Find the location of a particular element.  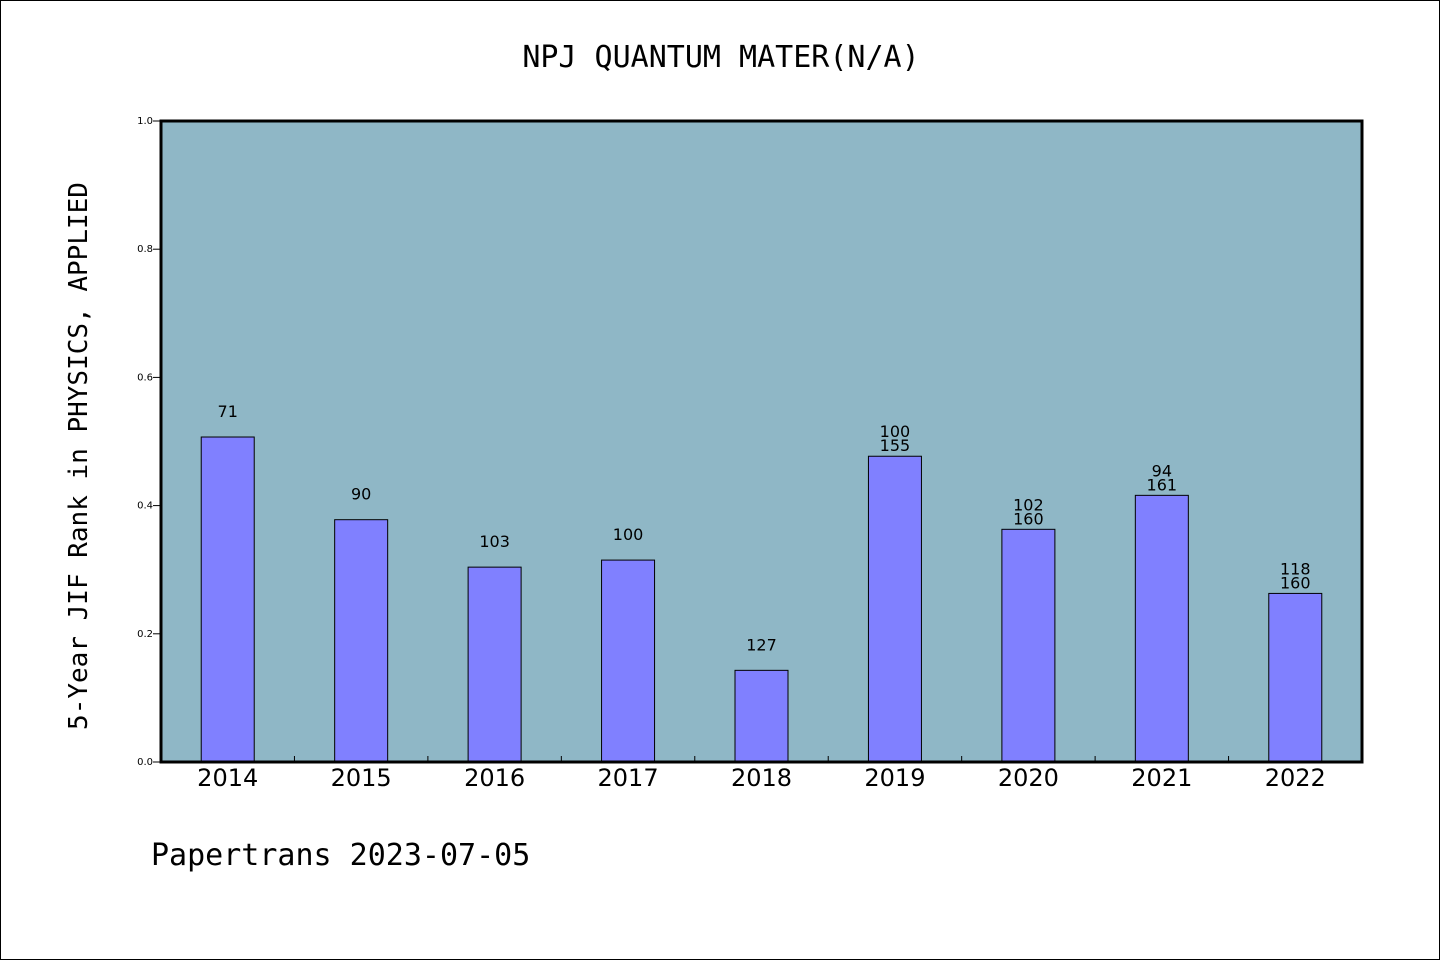

x-axis: 2014 2015 2016 2017 2018 2019 2020 2021 2022 is located at coordinates (761, 774).